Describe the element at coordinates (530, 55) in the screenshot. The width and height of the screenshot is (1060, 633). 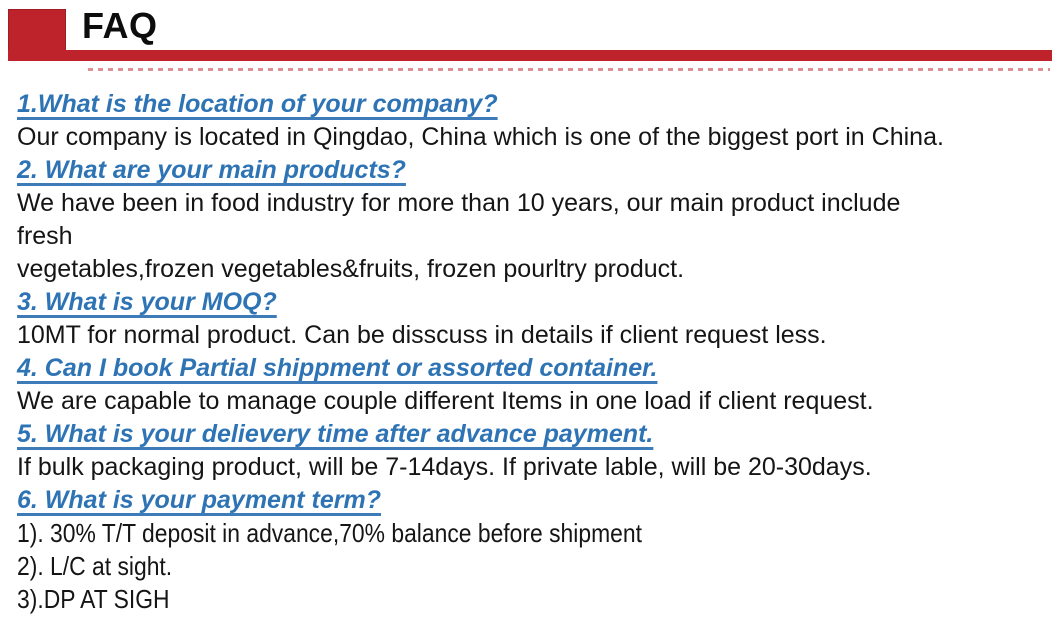
I see `red-accent-bar` at that location.